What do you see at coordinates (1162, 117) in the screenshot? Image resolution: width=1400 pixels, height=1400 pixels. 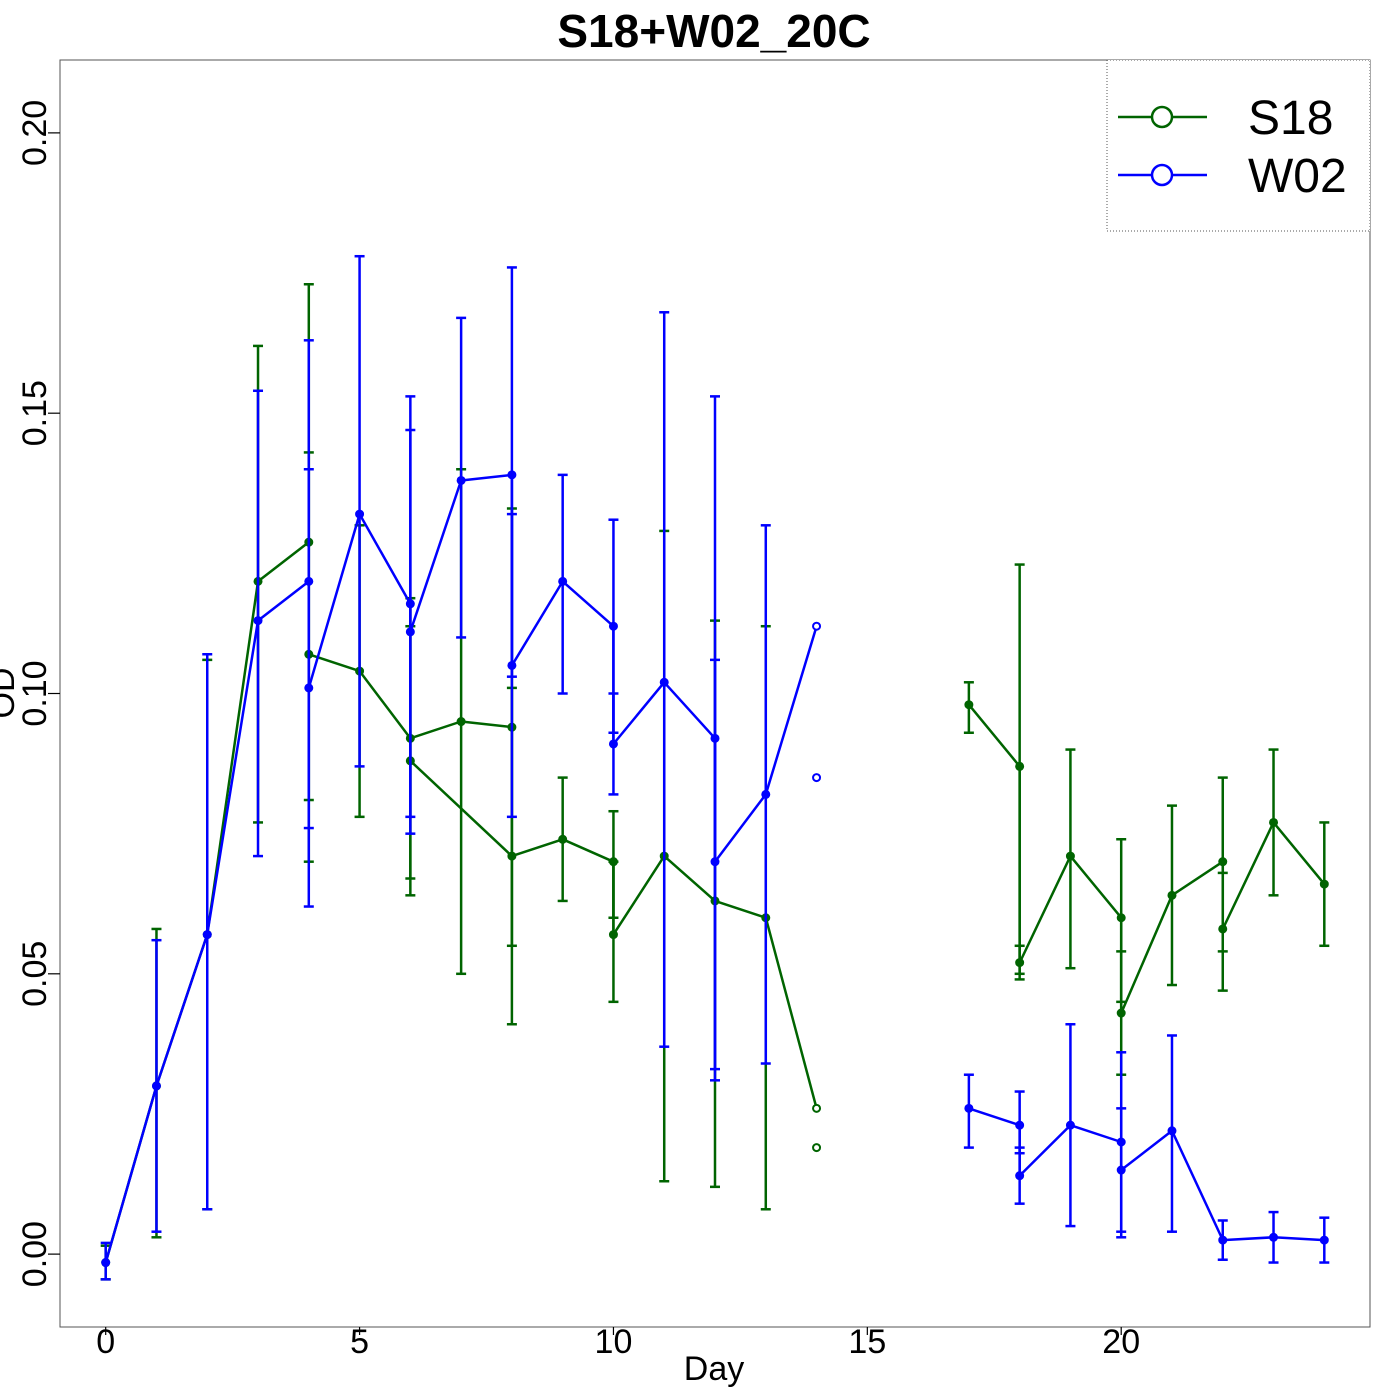 I see `legend-marker-s18` at bounding box center [1162, 117].